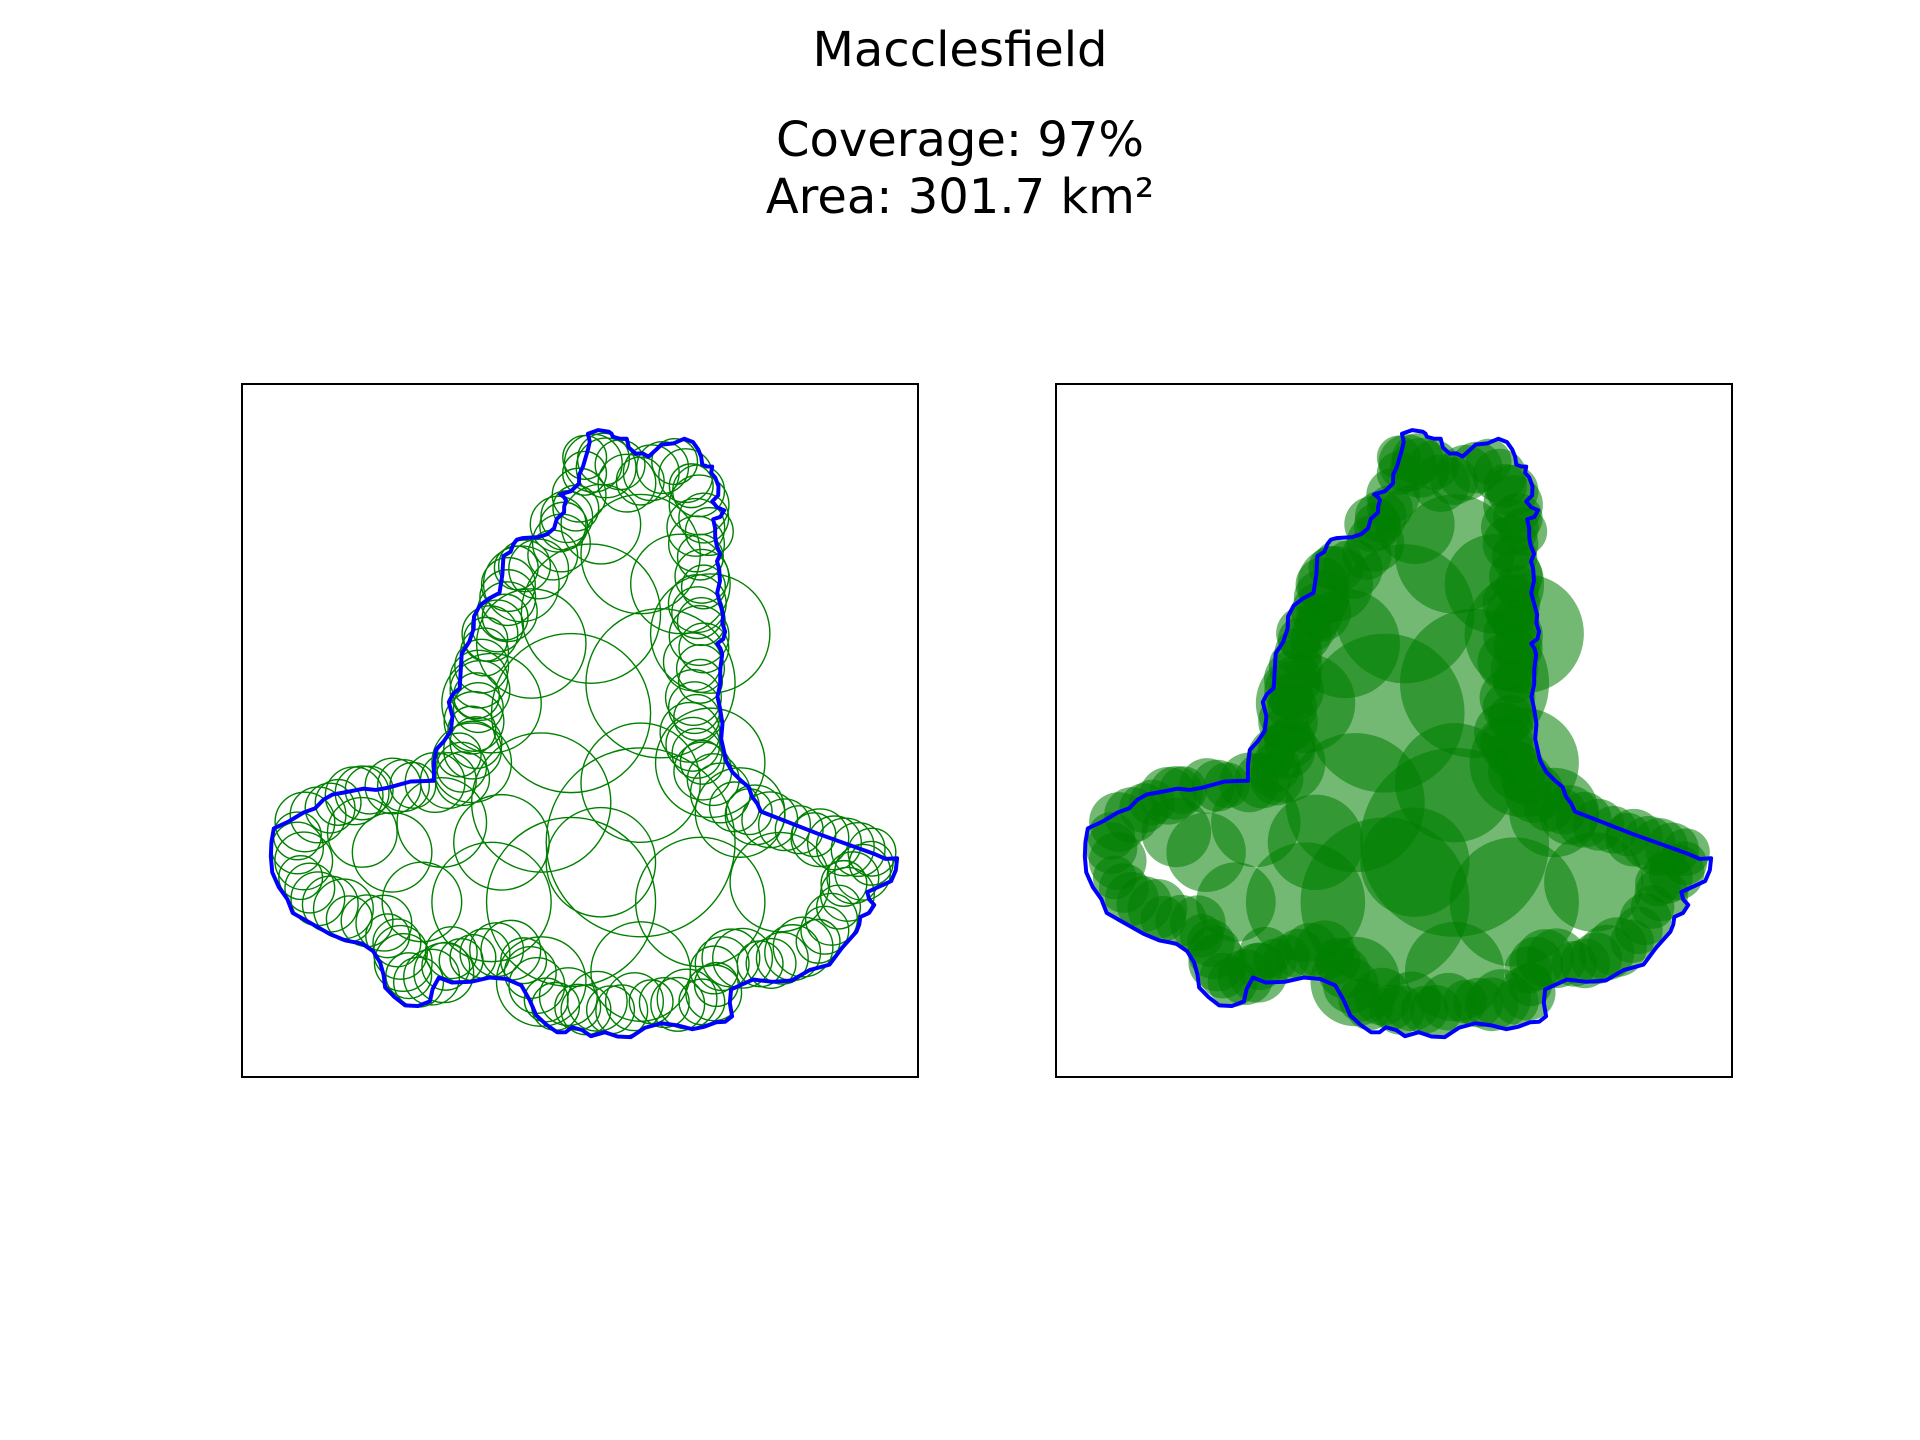 The width and height of the screenshot is (1920, 1440). I want to click on filled-circles-plot, so click(1398, 734).